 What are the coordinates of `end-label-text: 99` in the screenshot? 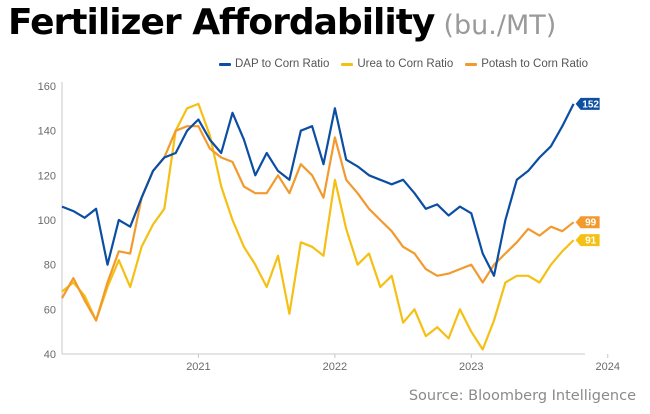 It's located at (591, 223).